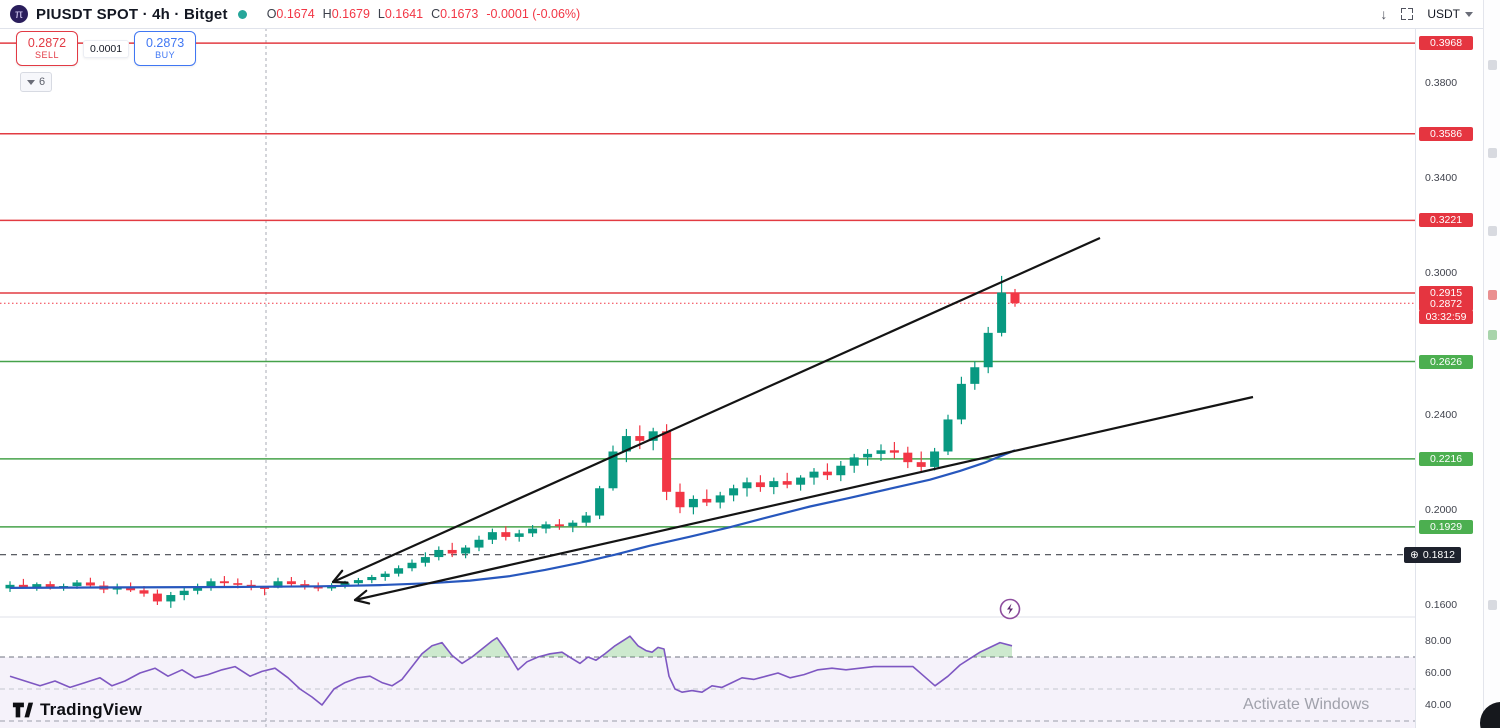  What do you see at coordinates (1441, 605) in the screenshot?
I see `price-tick: 0.1600` at bounding box center [1441, 605].